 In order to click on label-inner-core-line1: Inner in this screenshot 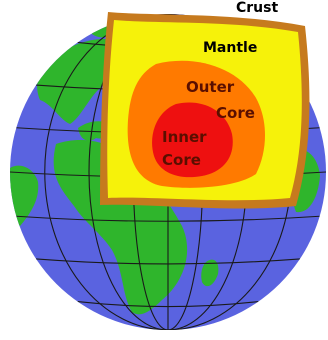, I will do `click(184, 137)`.